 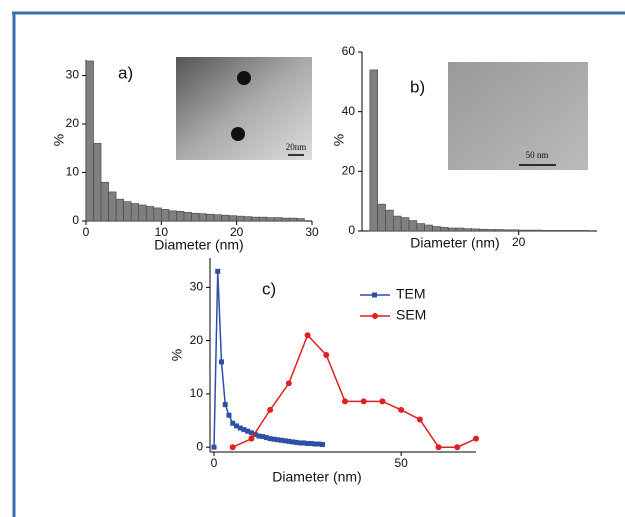 I want to click on scale-label: 20nm, so click(x=296, y=147).